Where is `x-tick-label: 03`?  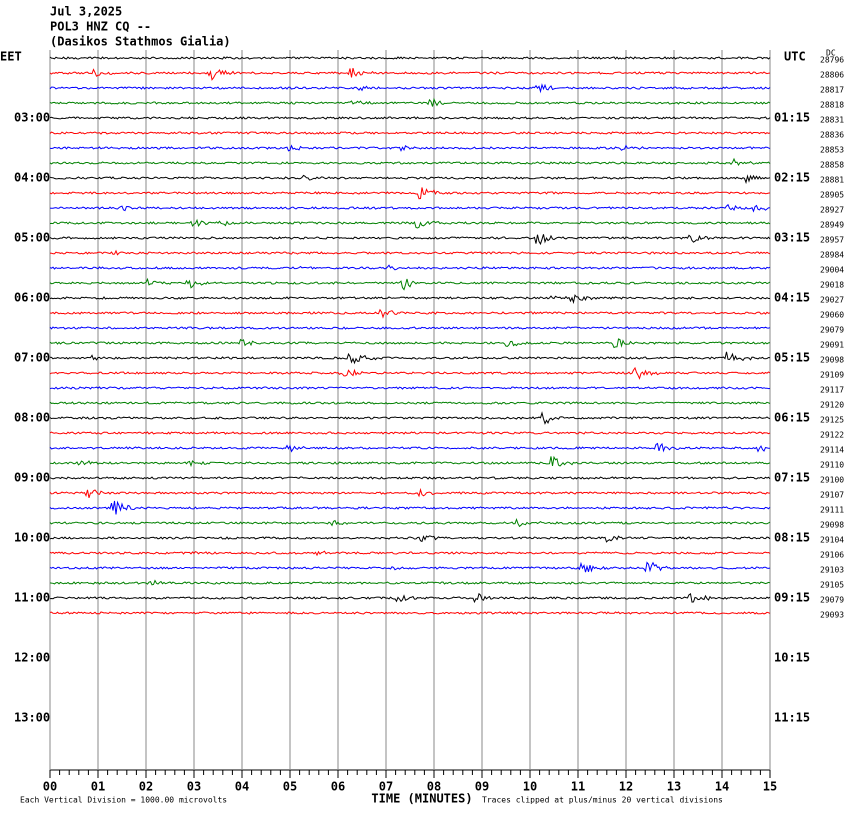 x-tick-label: 03 is located at coordinates (194, 787).